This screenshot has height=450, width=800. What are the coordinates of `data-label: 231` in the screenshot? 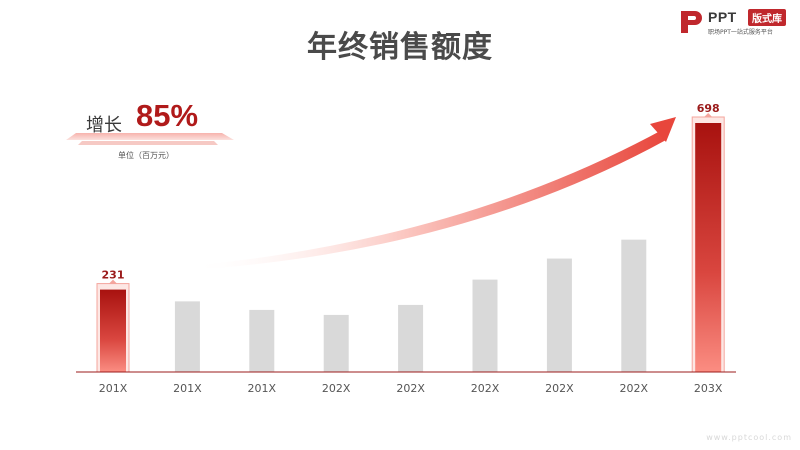 It's located at (113, 275).